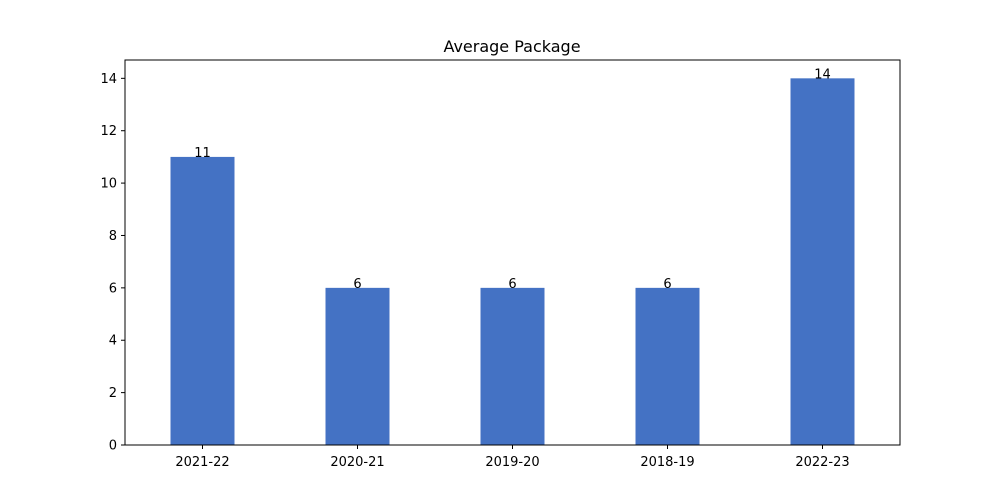 This screenshot has height=500, width=1000. Describe the element at coordinates (202, 153) in the screenshot. I see `data-label-2021-22: 11` at that location.